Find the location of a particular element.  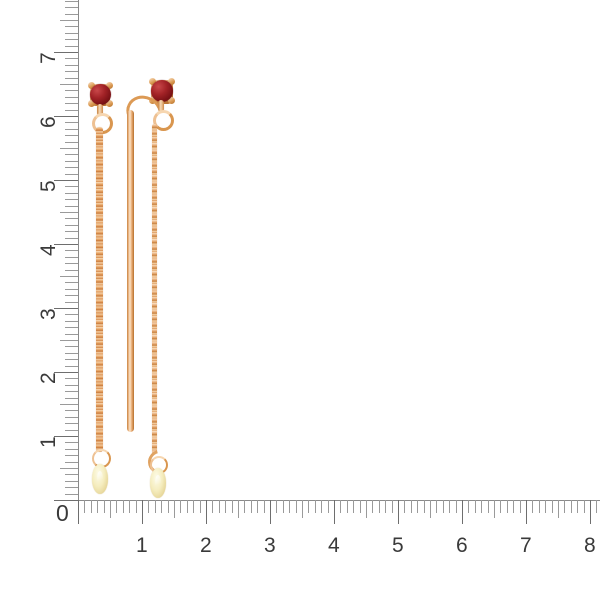

horizontal-ruler-axis is located at coordinates (339, 500).